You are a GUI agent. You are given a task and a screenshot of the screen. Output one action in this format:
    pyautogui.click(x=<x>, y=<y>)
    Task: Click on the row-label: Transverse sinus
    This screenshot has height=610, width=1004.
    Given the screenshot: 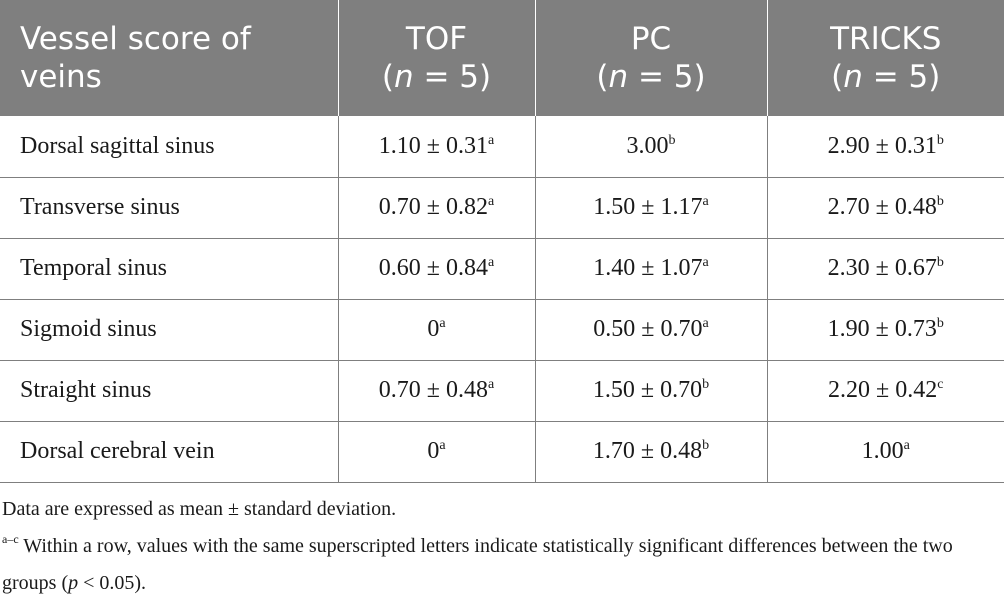 What is the action you would take?
    pyautogui.click(x=169, y=208)
    